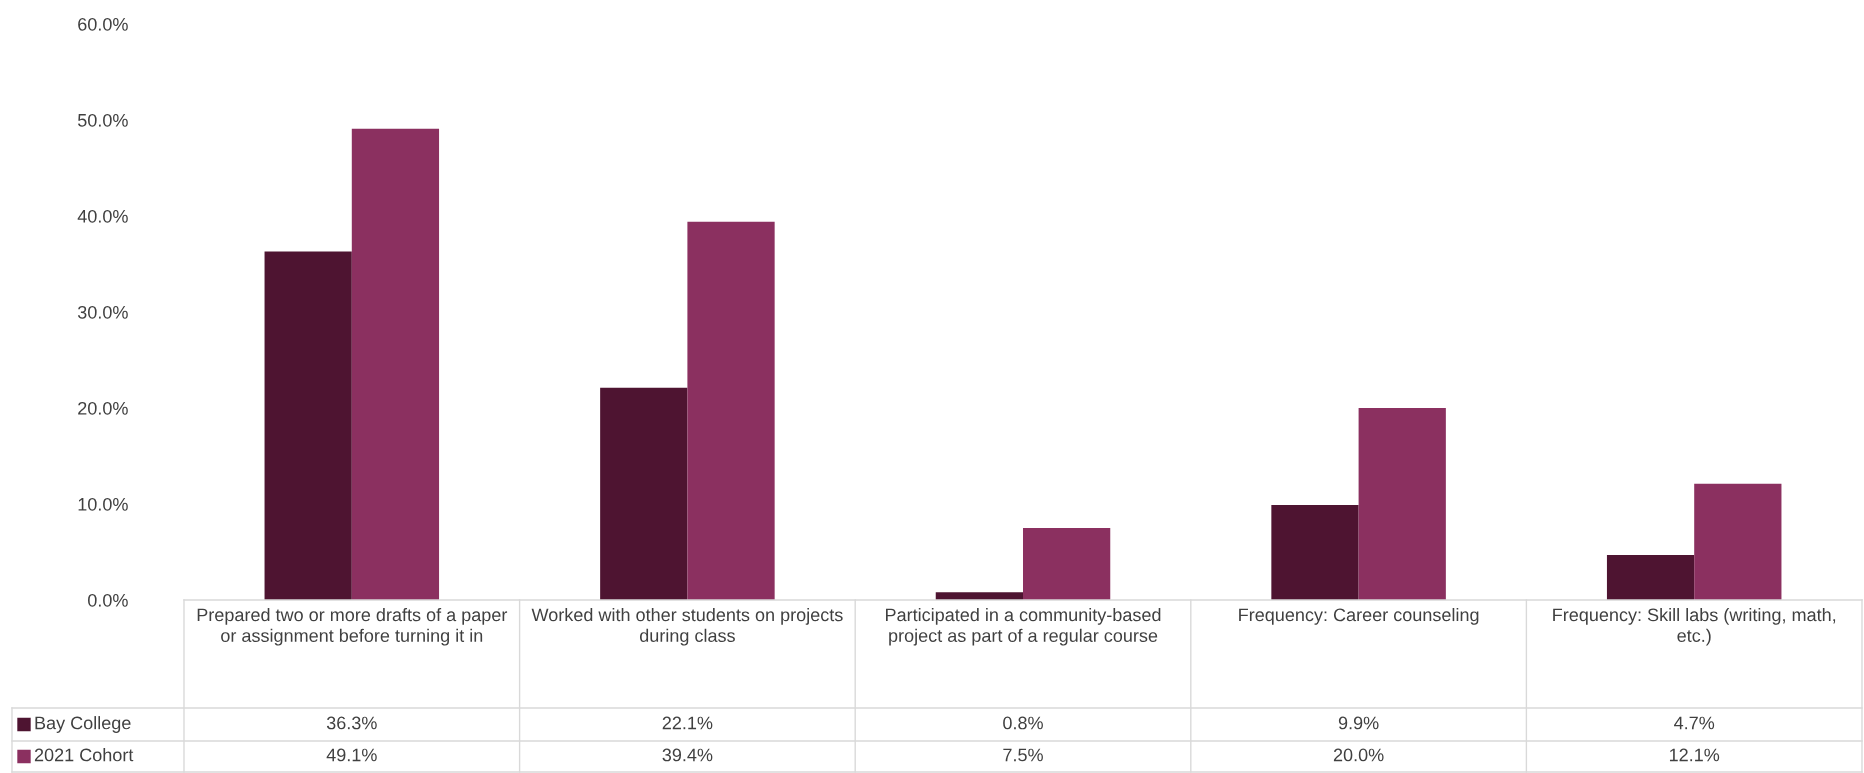 The image size is (1864, 773). I want to click on x-tick-label: Prepared two or more drafts of a paper or assignment before turning it in, so click(352, 627).